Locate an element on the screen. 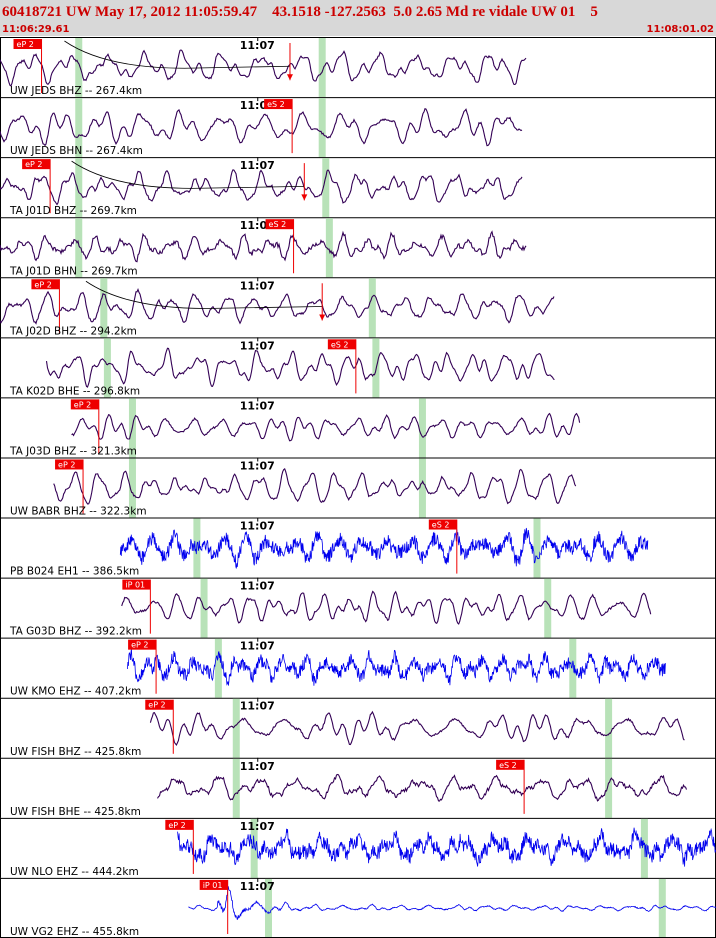  station-label: TA G03D BHZ -- 392.2km is located at coordinates (75, 632).